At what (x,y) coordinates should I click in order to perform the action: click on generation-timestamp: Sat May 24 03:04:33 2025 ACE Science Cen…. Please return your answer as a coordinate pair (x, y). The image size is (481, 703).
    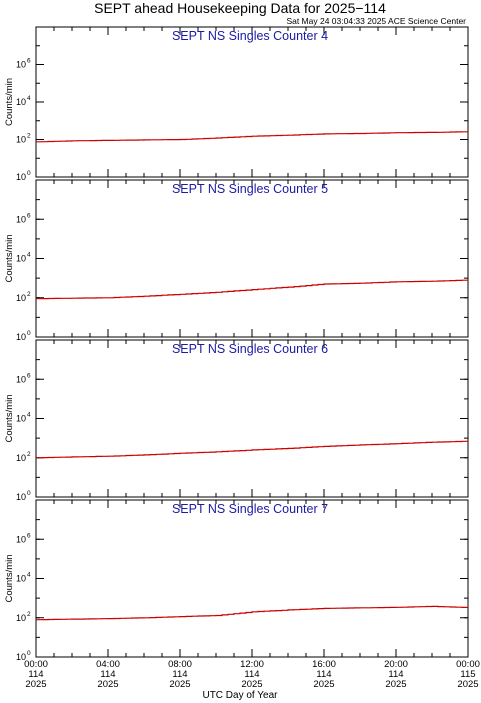
    Looking at the image, I should click on (376, 21).